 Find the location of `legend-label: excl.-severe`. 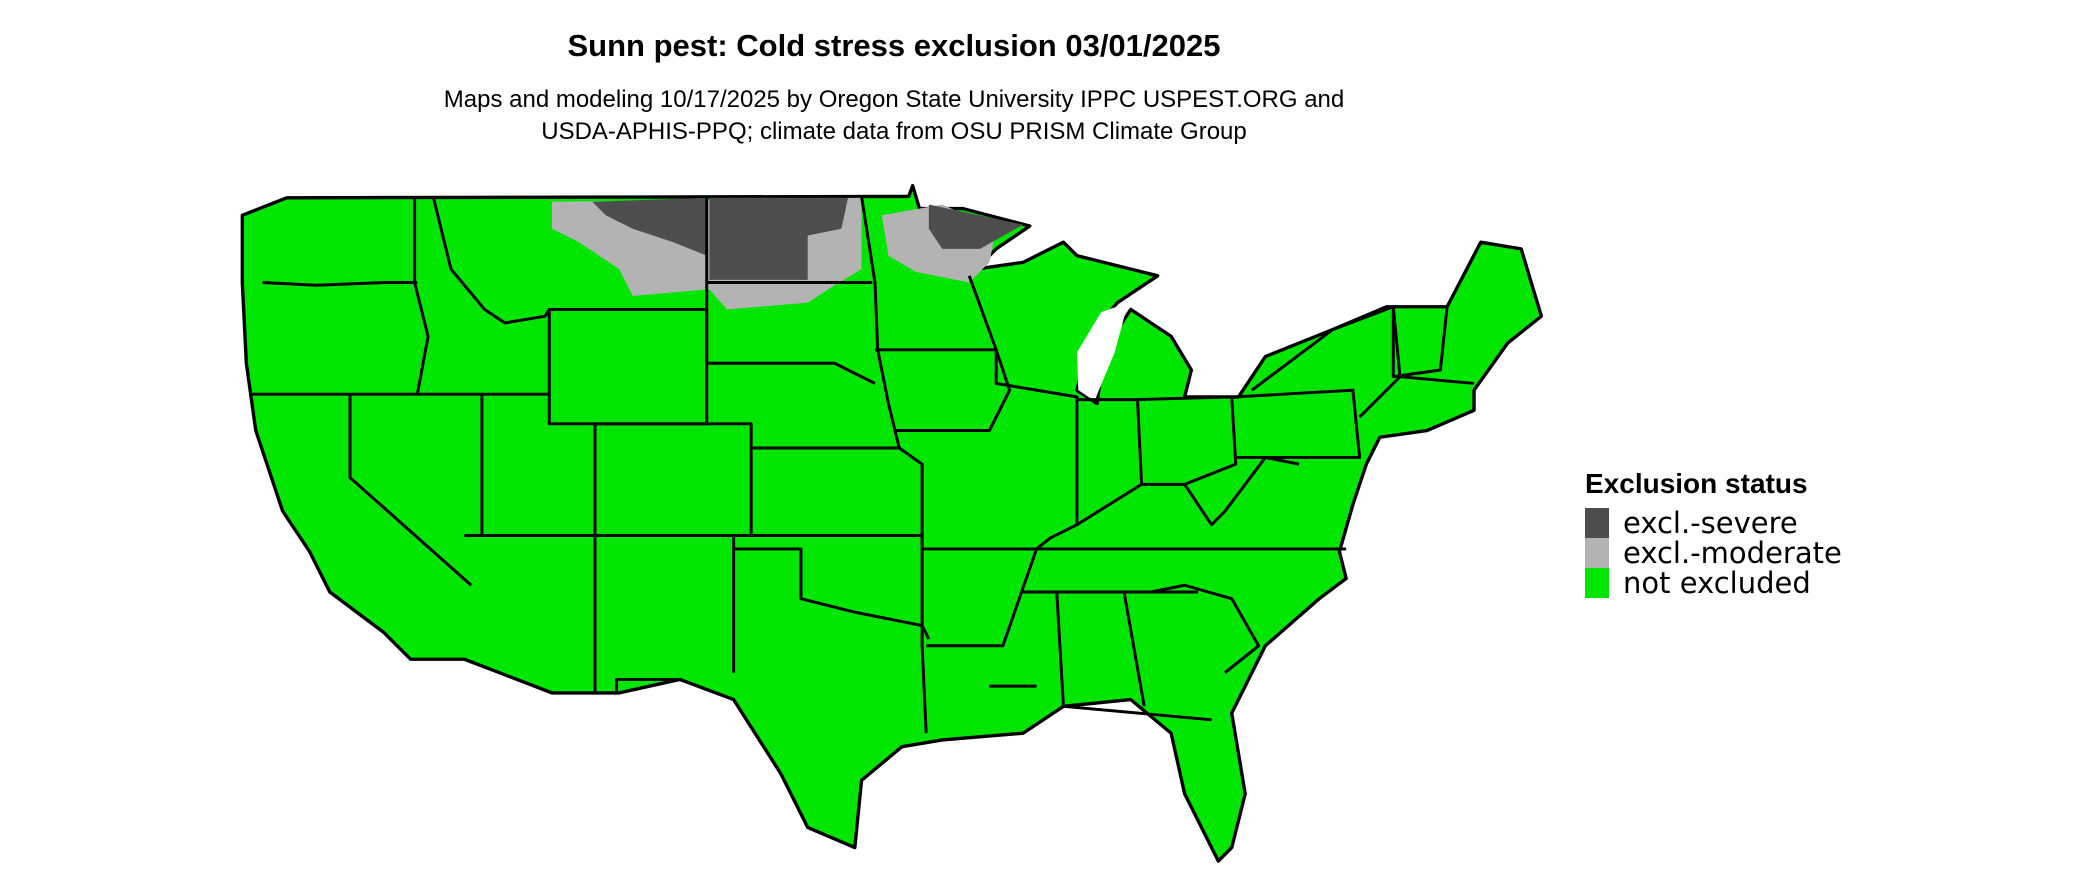

legend-label: excl.-severe is located at coordinates (1710, 523).